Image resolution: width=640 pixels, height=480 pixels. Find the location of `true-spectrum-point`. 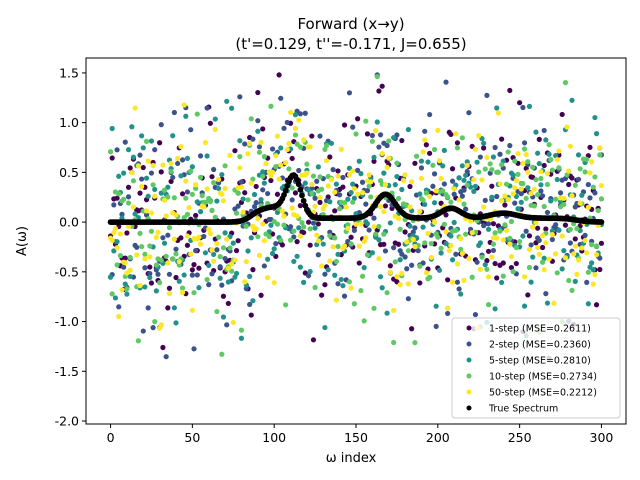

true-spectrum-point is located at coordinates (298, 184).